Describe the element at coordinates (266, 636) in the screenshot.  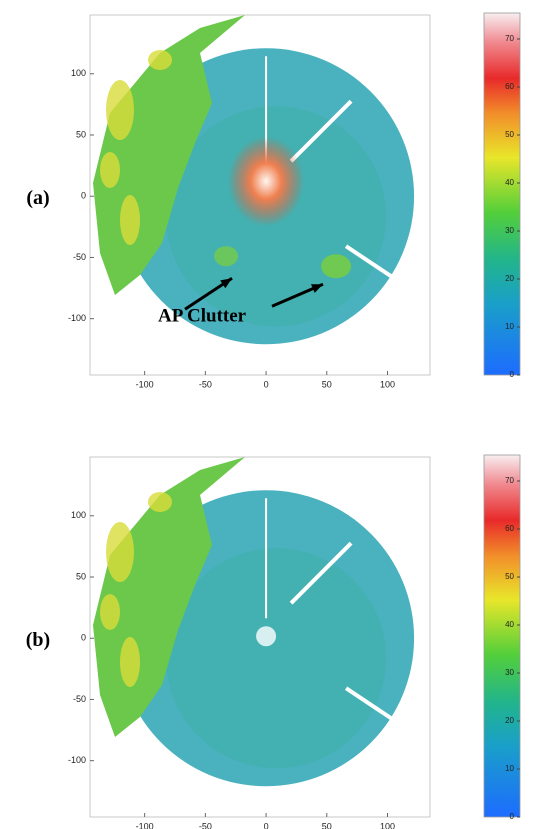
I see `center-noise` at that location.